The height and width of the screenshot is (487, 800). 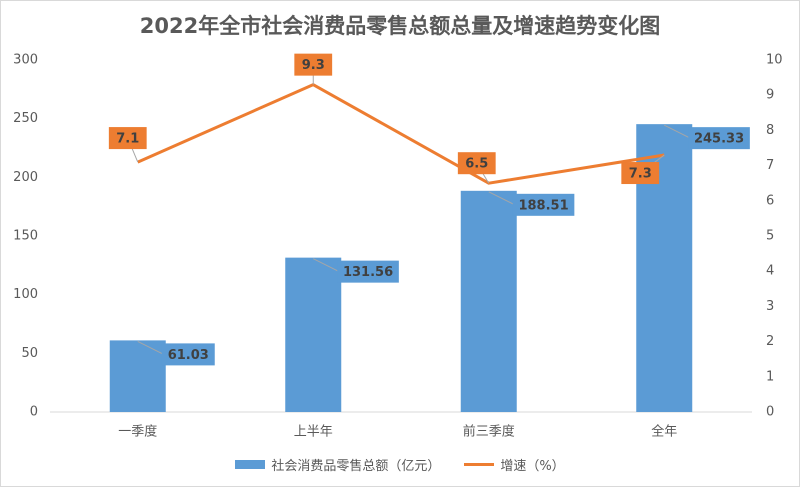 What do you see at coordinates (770, 95) in the screenshot?
I see `y-right-tick-label: 9` at bounding box center [770, 95].